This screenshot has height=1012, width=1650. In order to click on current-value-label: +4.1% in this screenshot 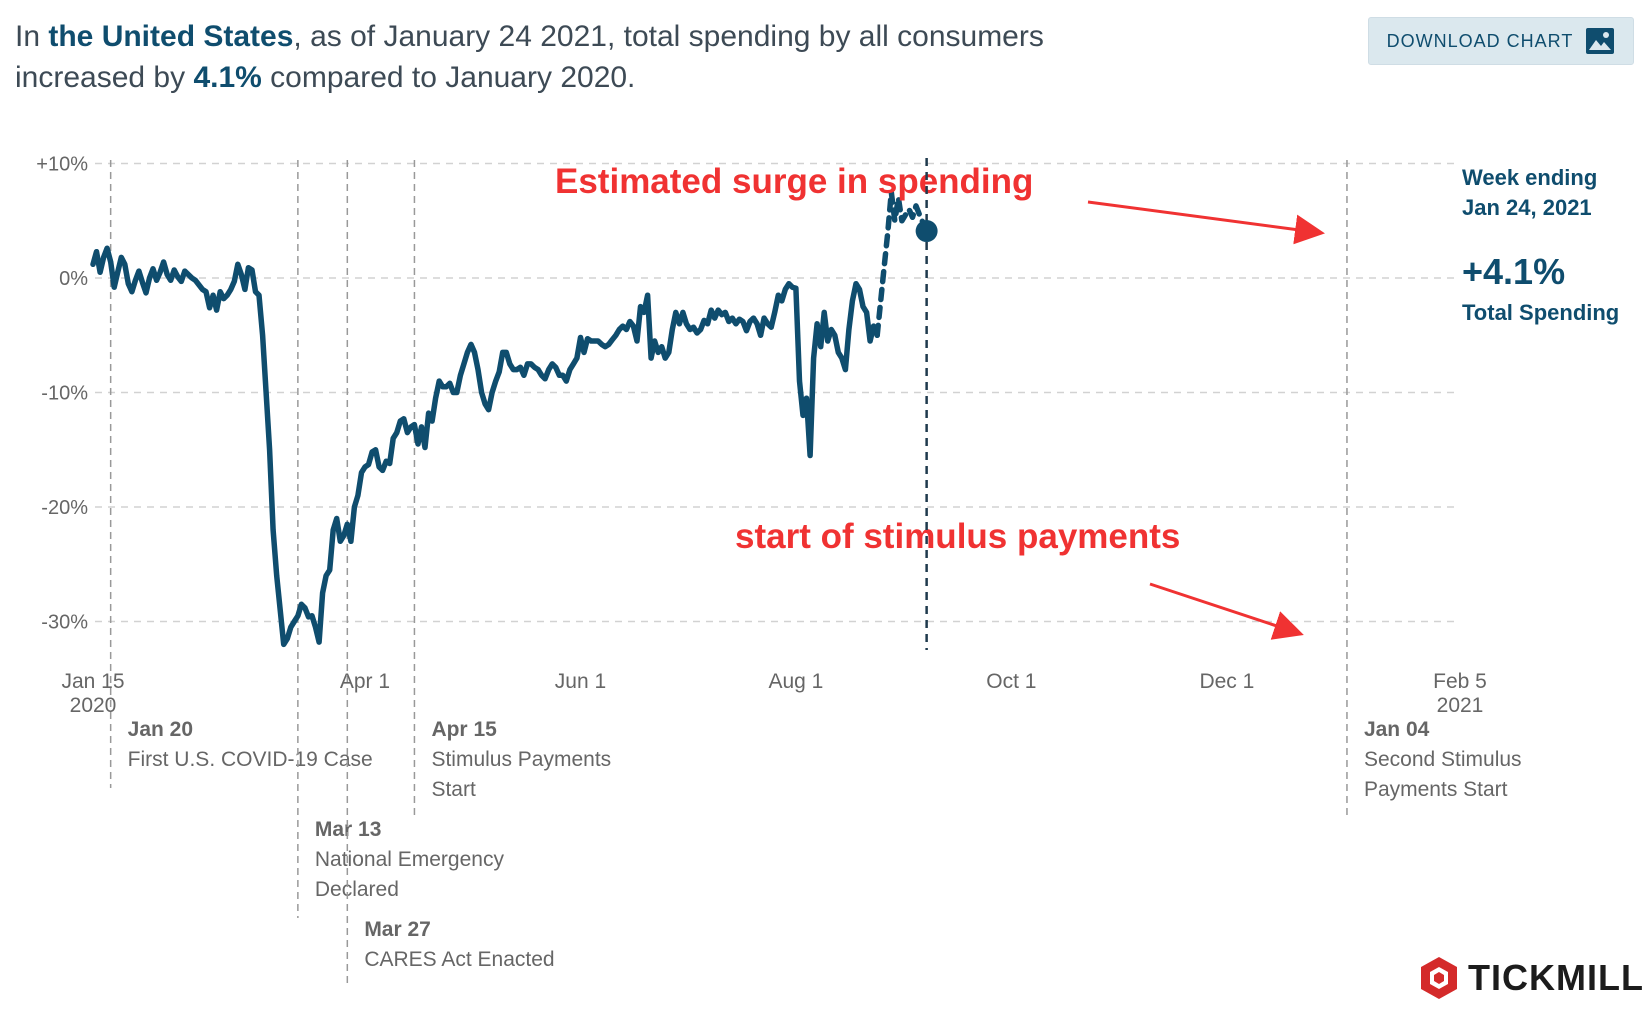, I will do `click(1513, 271)`.